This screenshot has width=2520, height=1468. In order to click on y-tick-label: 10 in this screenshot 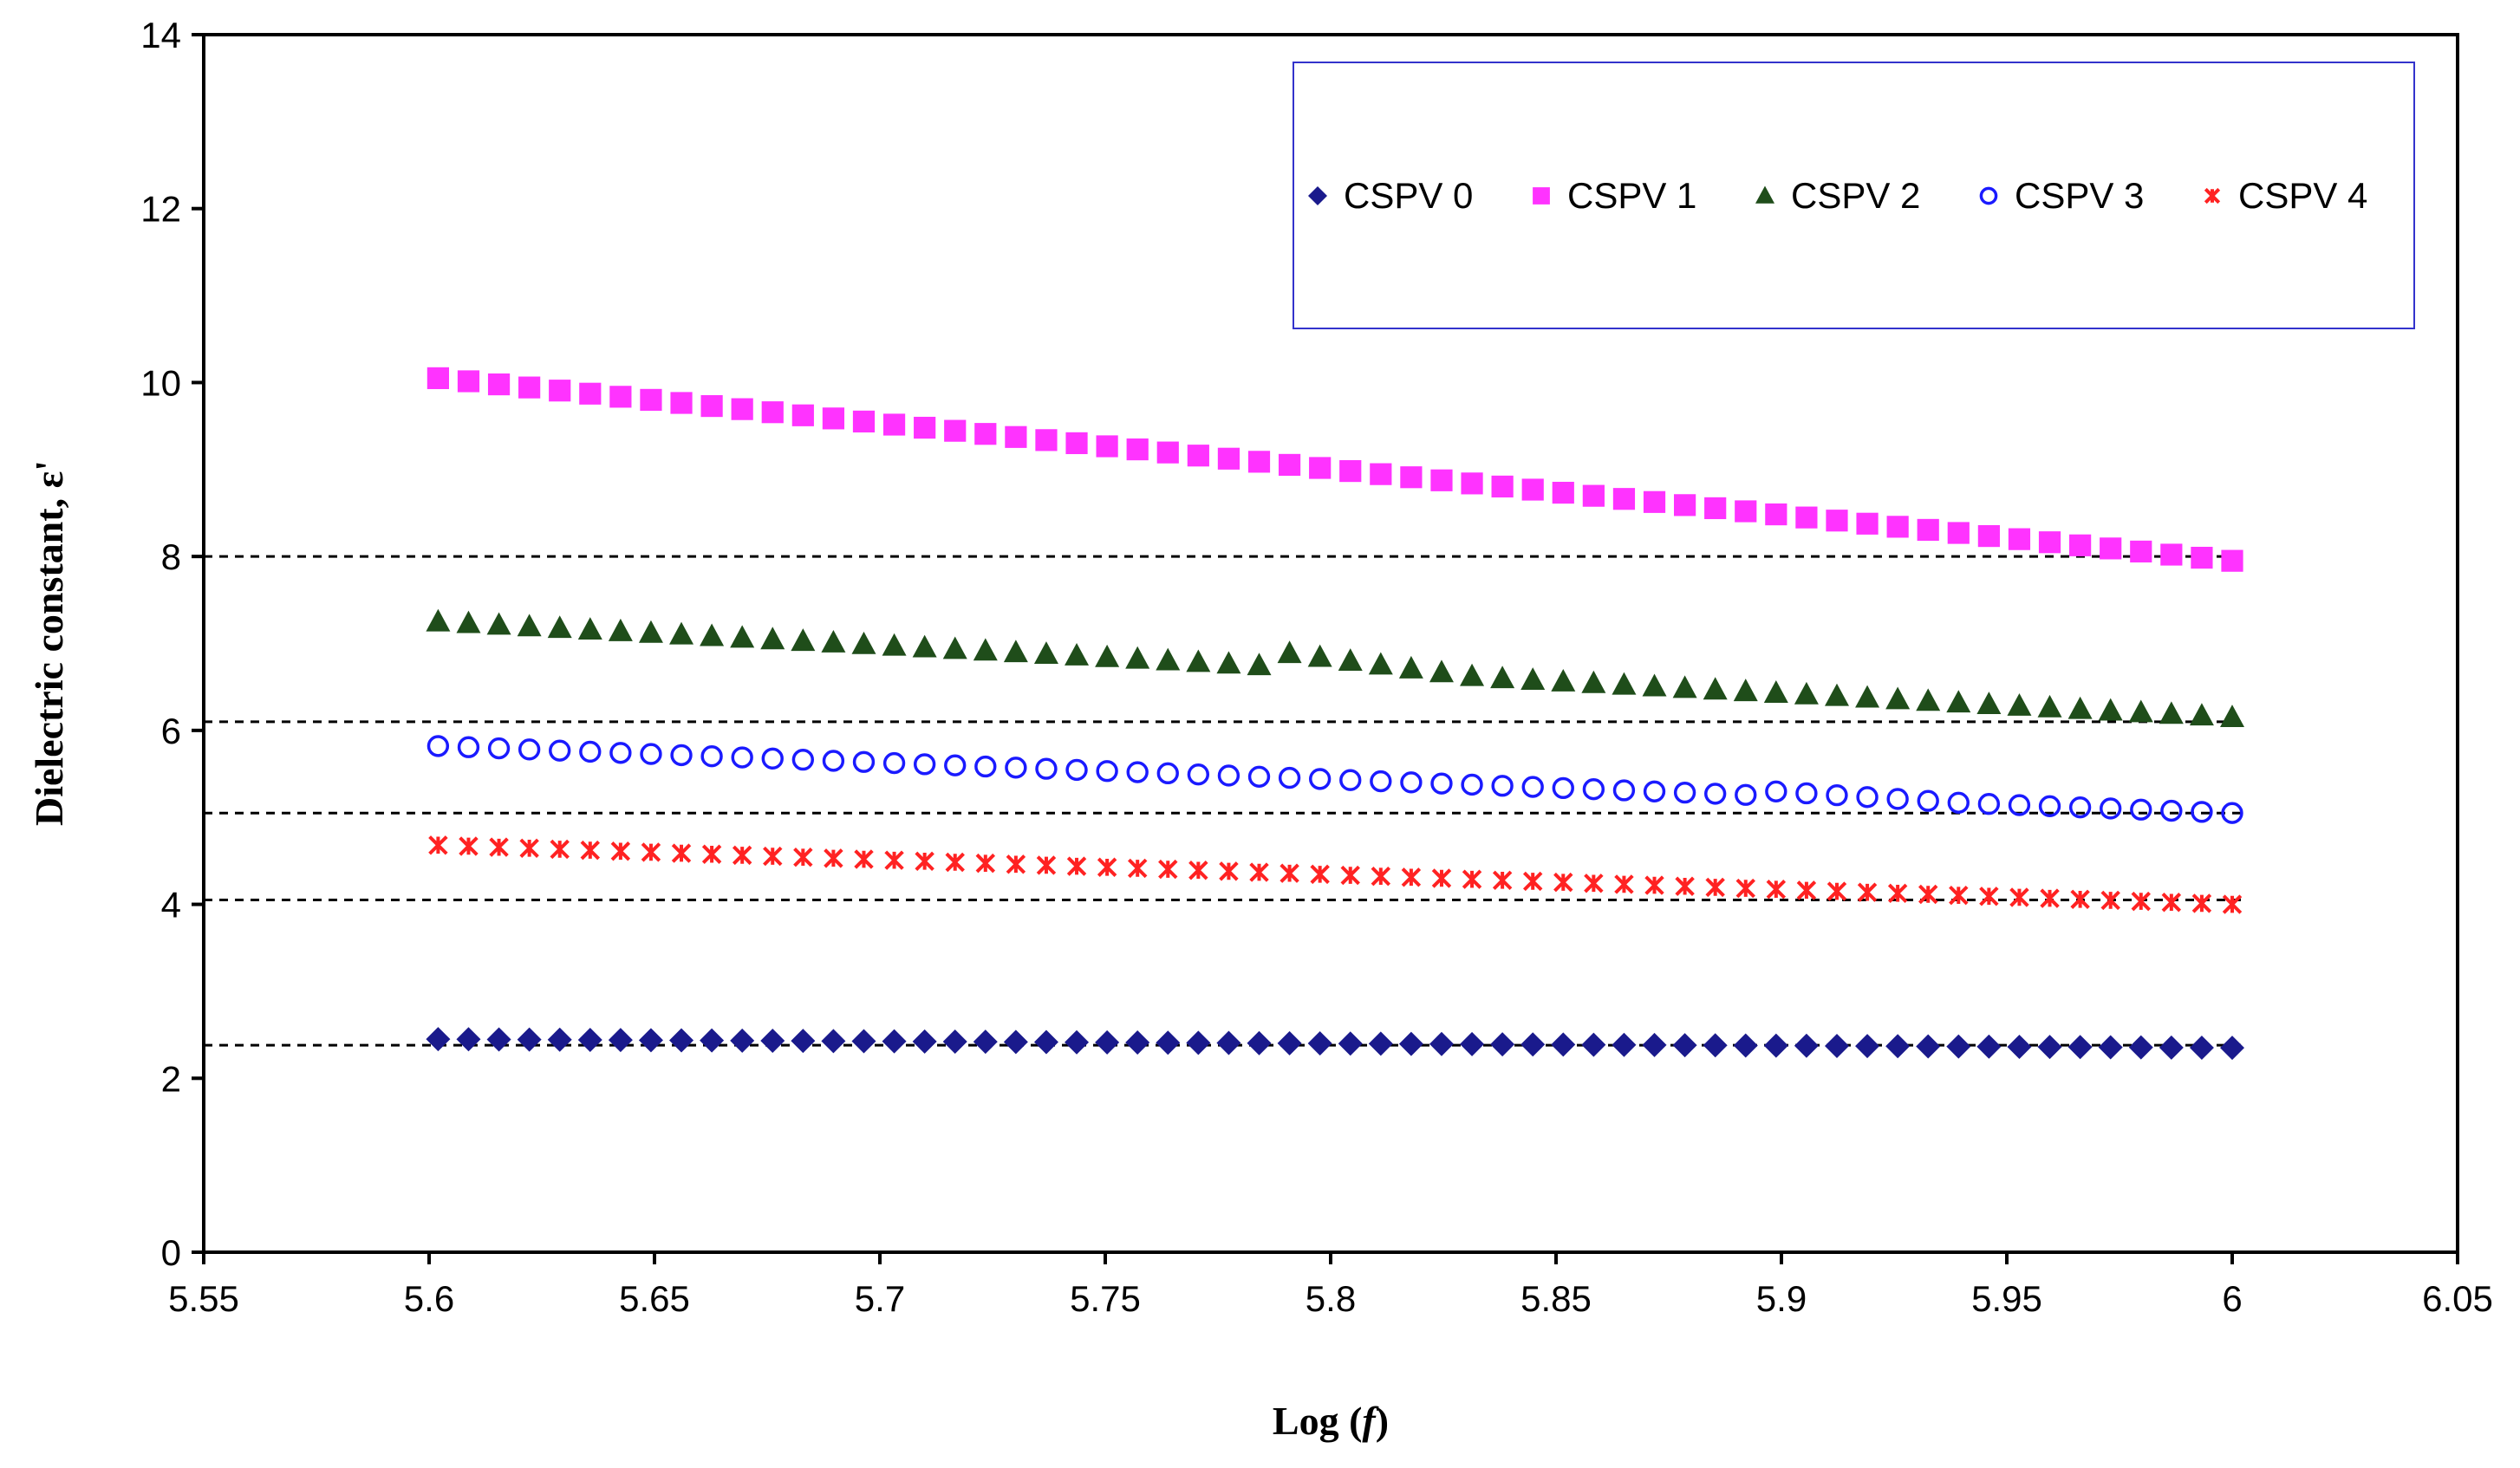, I will do `click(160, 383)`.